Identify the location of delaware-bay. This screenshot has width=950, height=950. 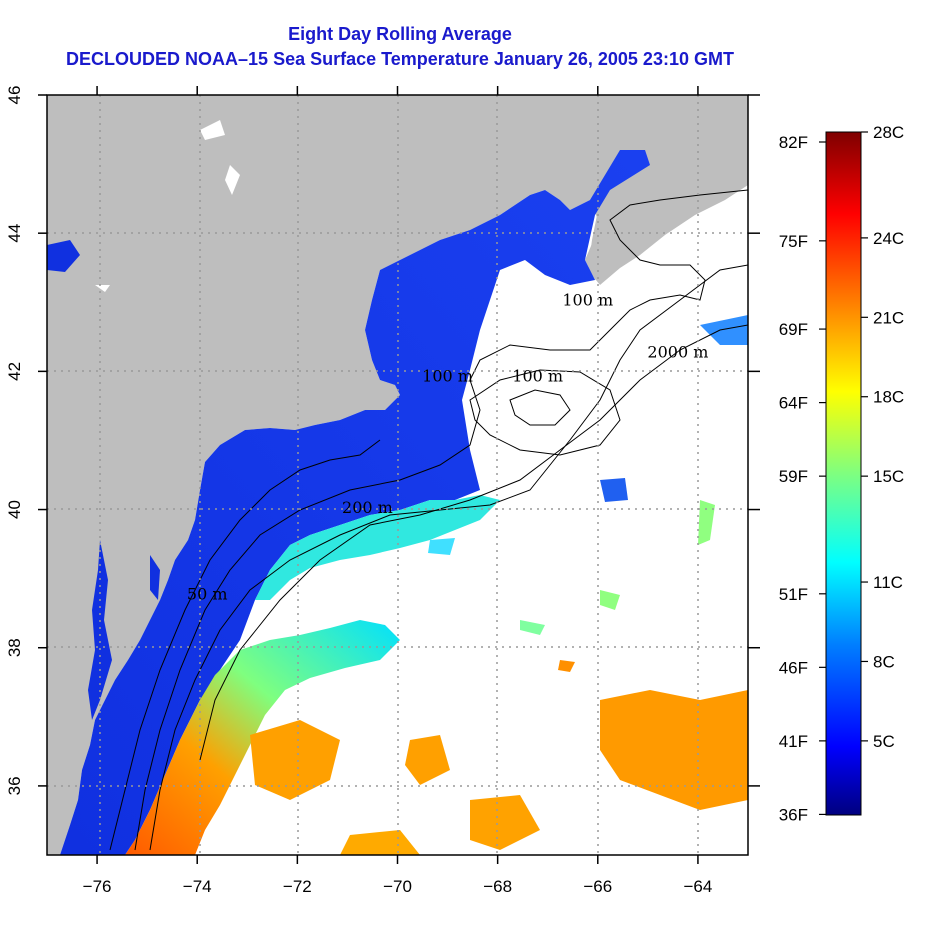
(155, 577).